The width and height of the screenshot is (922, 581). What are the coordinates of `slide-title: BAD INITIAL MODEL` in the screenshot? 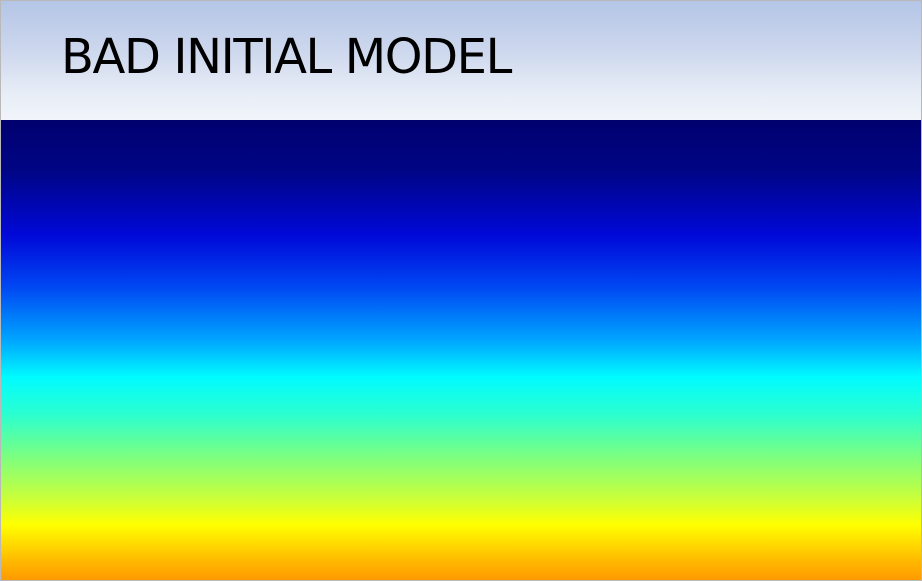 It's located at (286, 57).